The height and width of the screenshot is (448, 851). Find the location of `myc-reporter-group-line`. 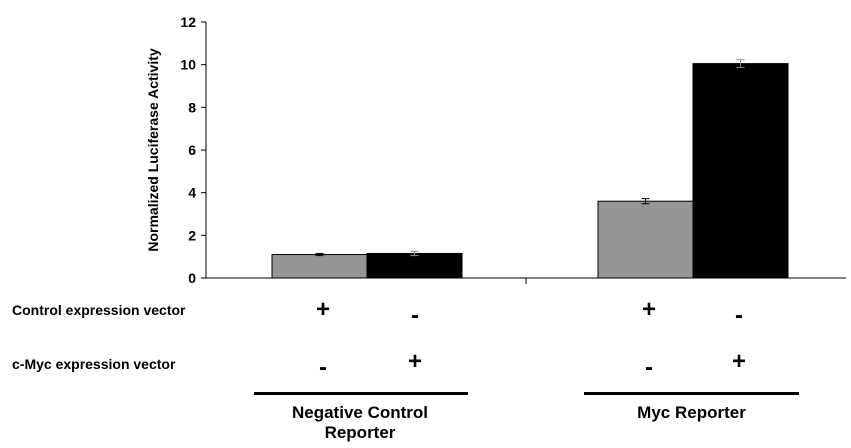

myc-reporter-group-line is located at coordinates (691, 393).